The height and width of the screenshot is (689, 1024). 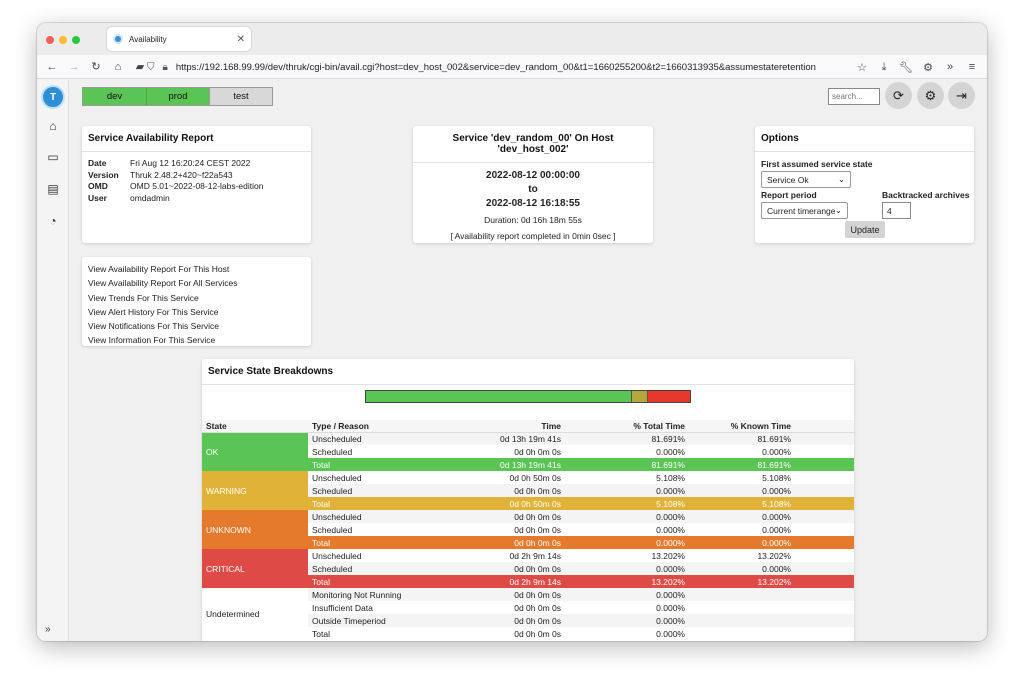 I want to click on close-window-button, so click(x=50, y=40).